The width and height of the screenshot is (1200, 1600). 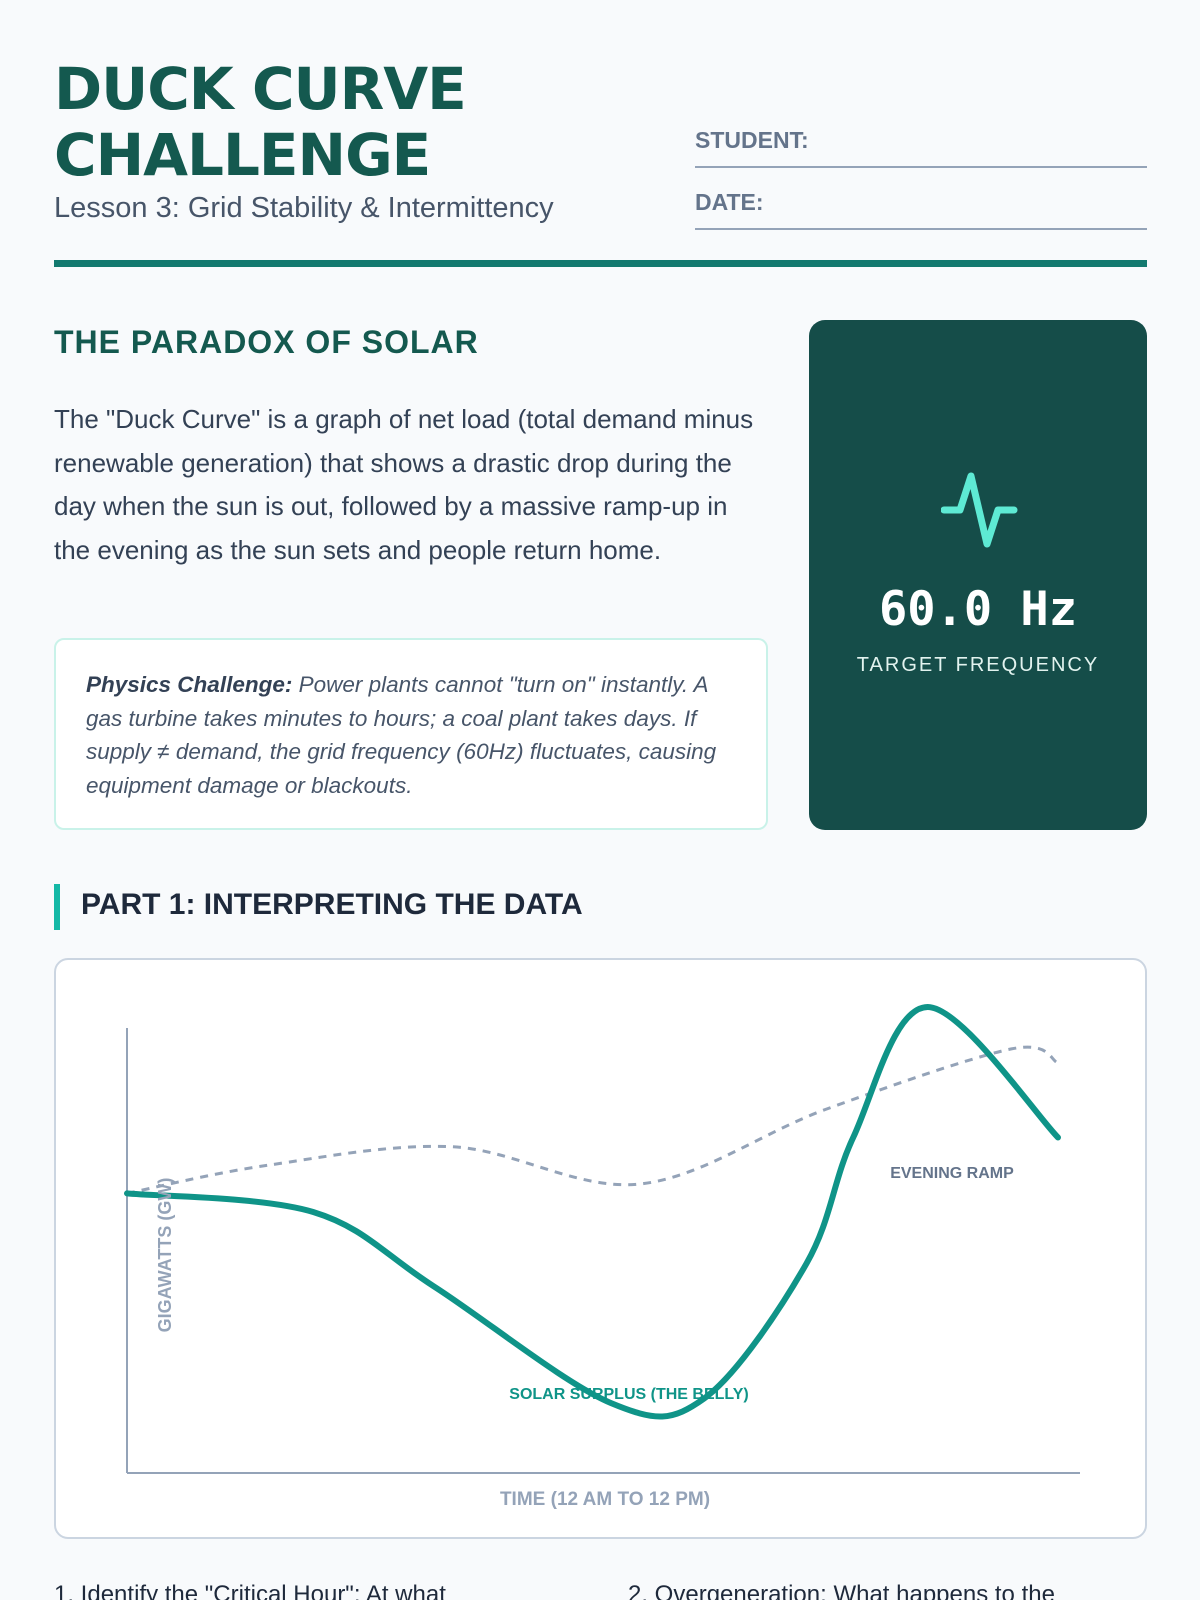 What do you see at coordinates (165, 1255) in the screenshot?
I see `y-axis-label: GIGAWATTS (GW)` at bounding box center [165, 1255].